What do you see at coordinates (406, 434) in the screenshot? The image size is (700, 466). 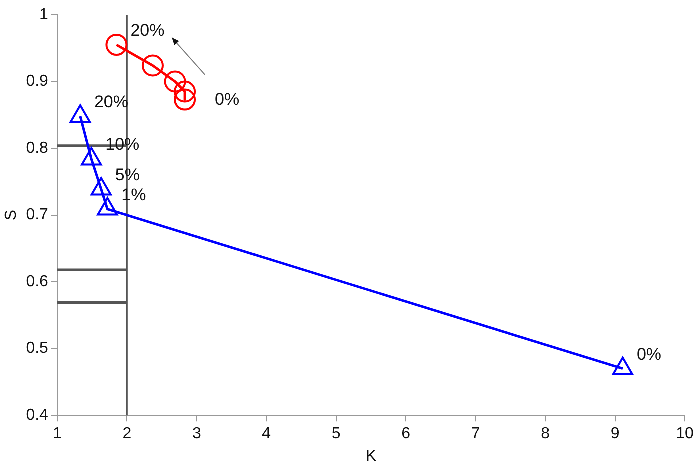 I see `x-tick-label: 6` at bounding box center [406, 434].